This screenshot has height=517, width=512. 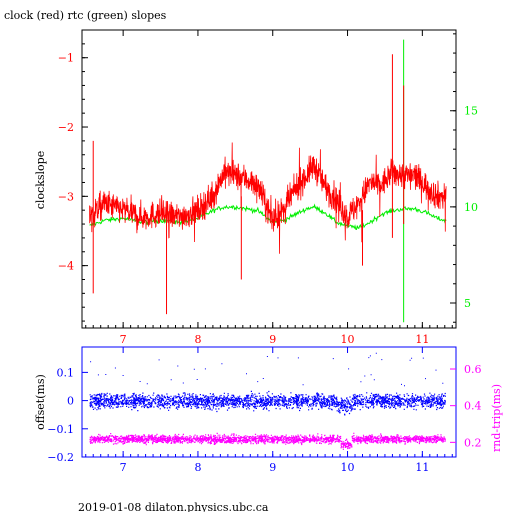 What do you see at coordinates (66, 266) in the screenshot?
I see `top-y-tick-label: −4` at bounding box center [66, 266].